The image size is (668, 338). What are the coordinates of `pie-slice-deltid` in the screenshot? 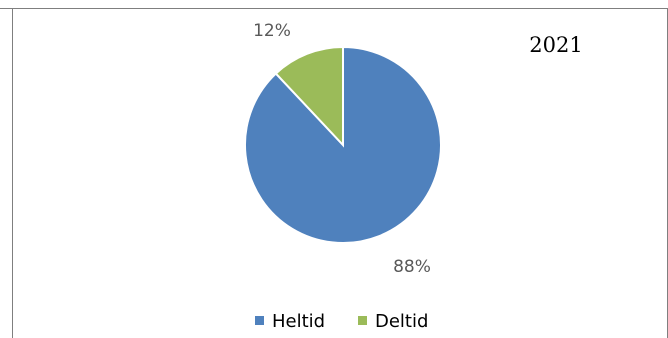 It's located at (309, 96).